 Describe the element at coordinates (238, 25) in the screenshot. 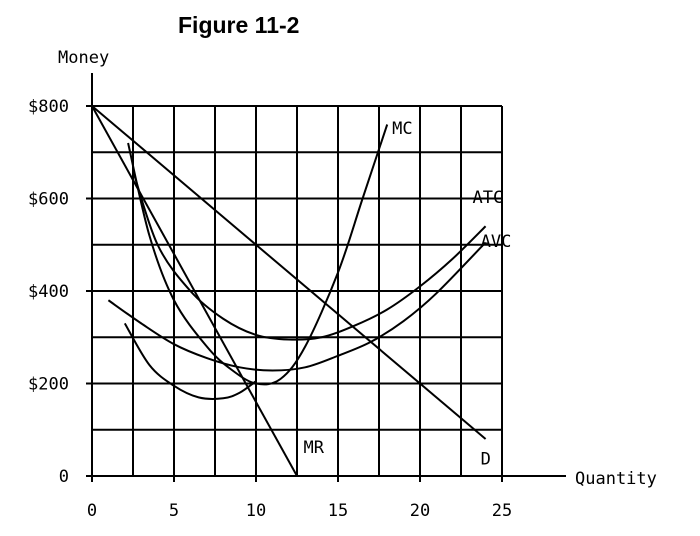

I see `chart-title: Figure 11-2` at that location.